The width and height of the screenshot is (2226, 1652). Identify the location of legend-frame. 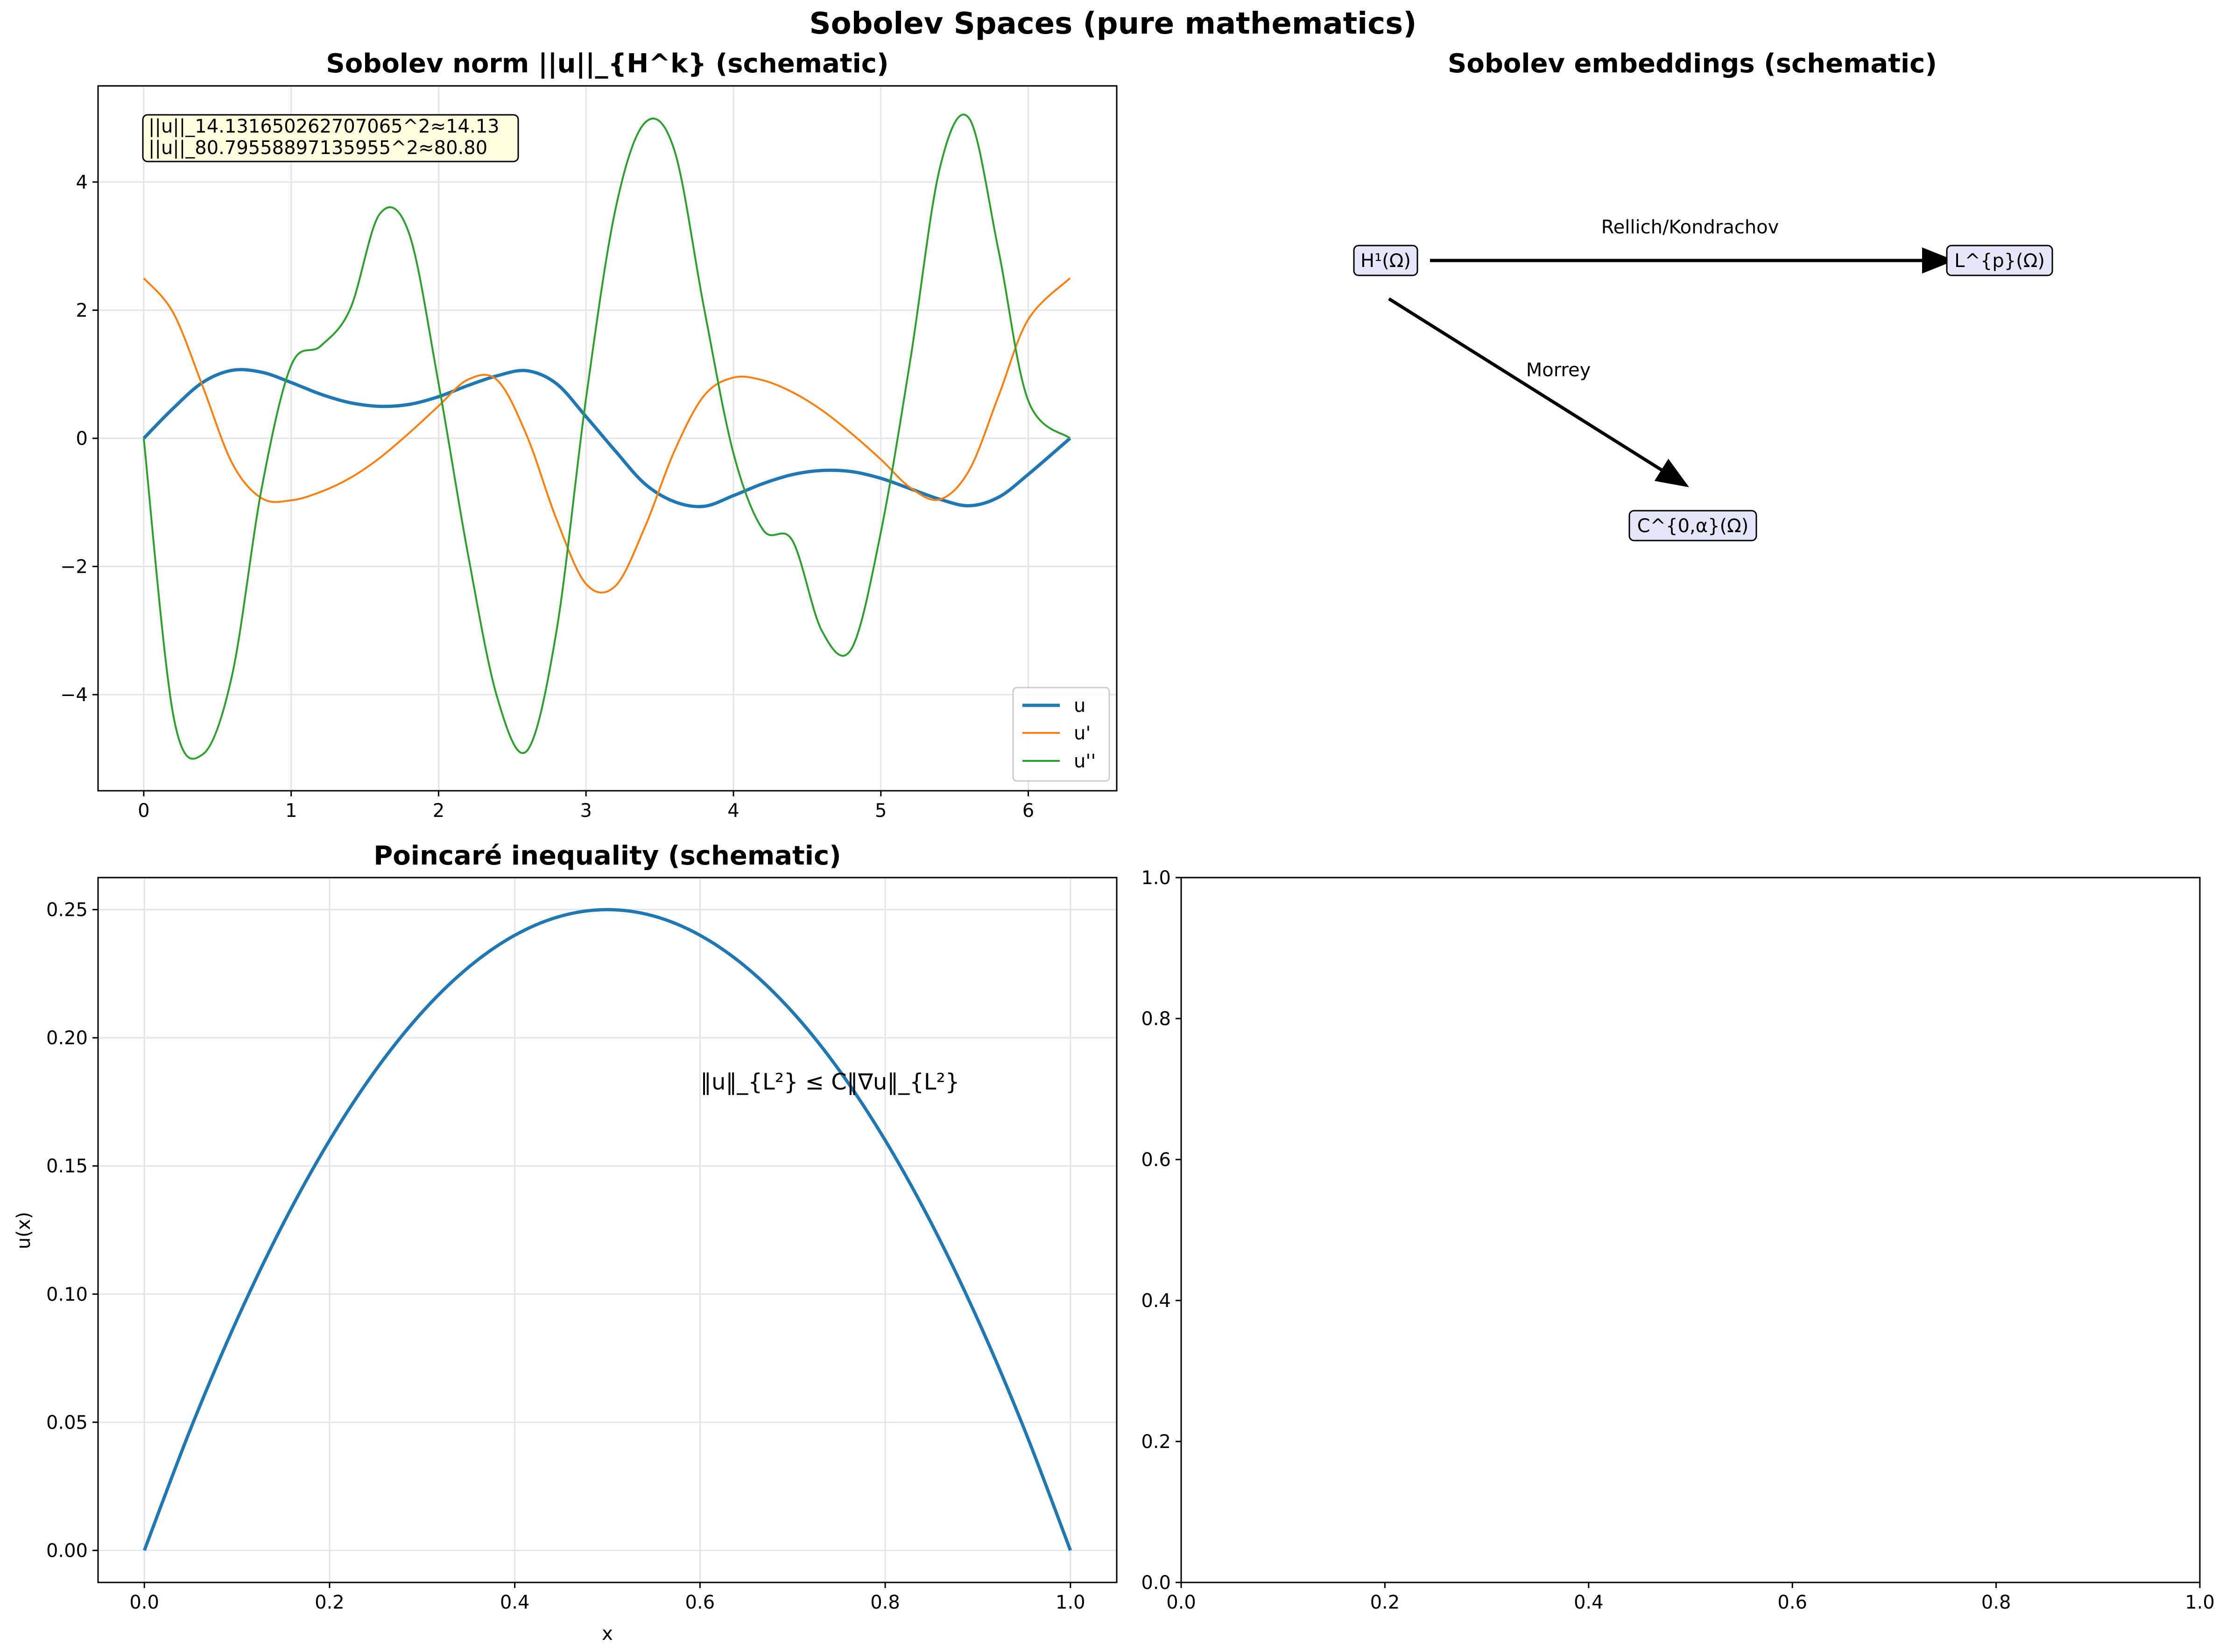
(1061, 734).